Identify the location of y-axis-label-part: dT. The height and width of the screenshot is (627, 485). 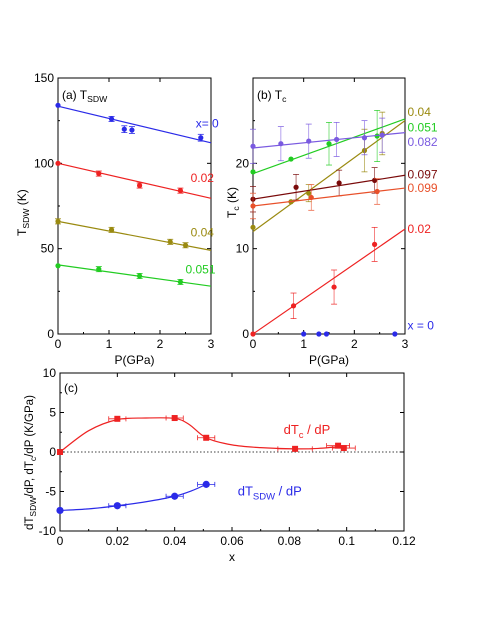
(30, 523).